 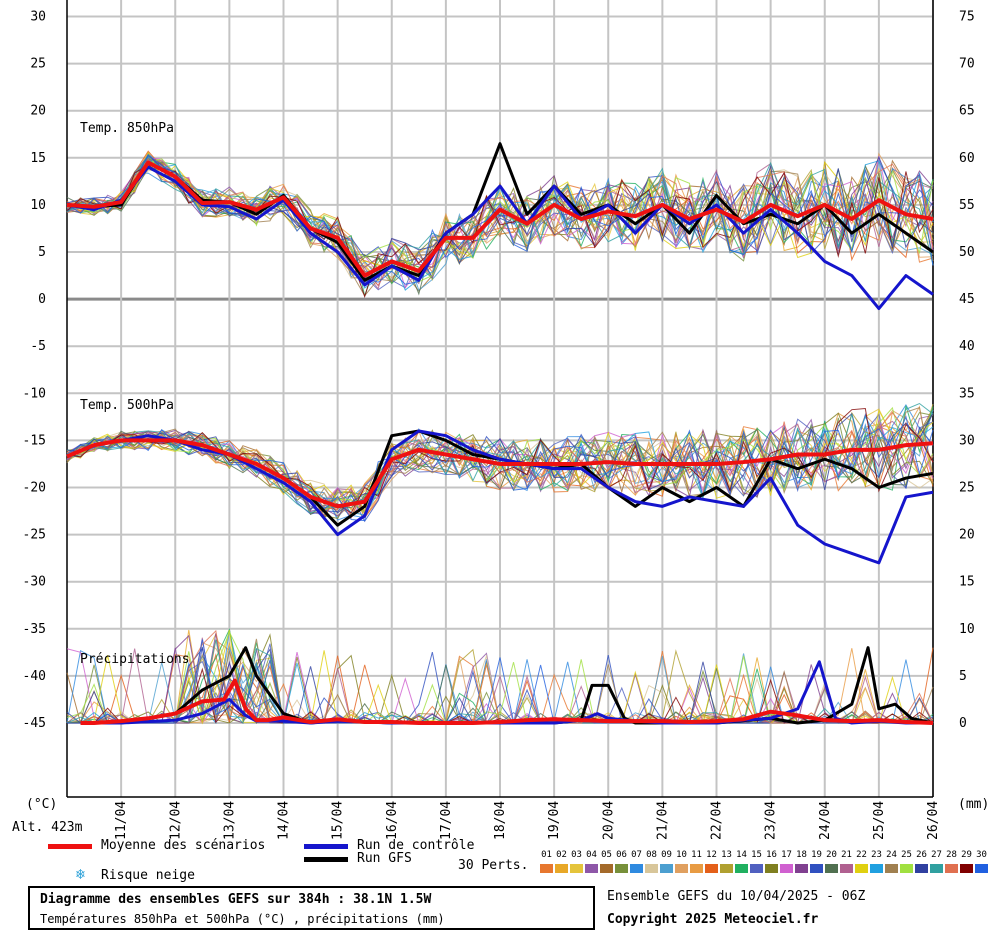 I want to click on left-axis-unit: (°C), so click(x=42, y=804).